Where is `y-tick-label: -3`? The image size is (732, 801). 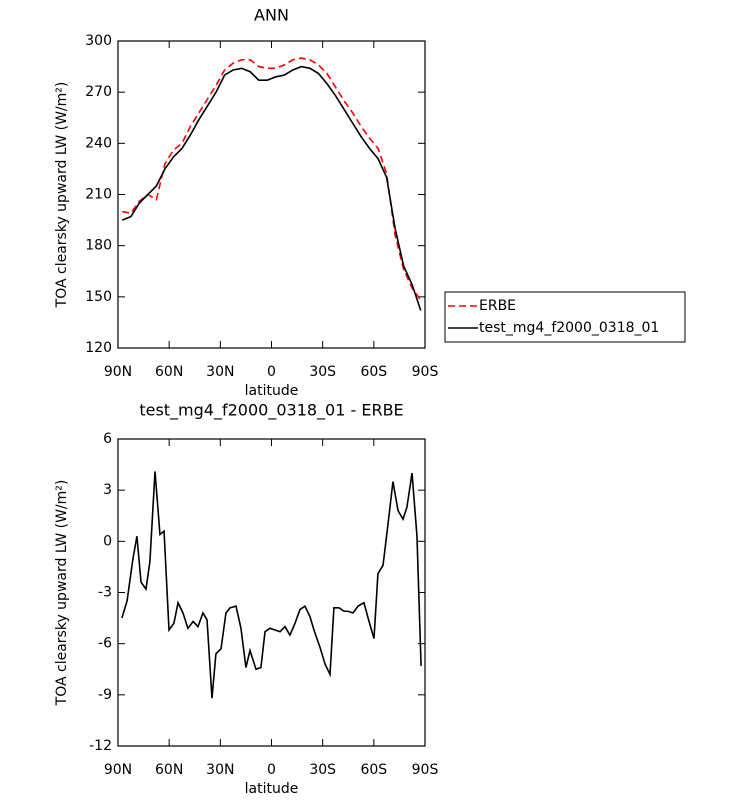
y-tick-label: -3 is located at coordinates (105, 593).